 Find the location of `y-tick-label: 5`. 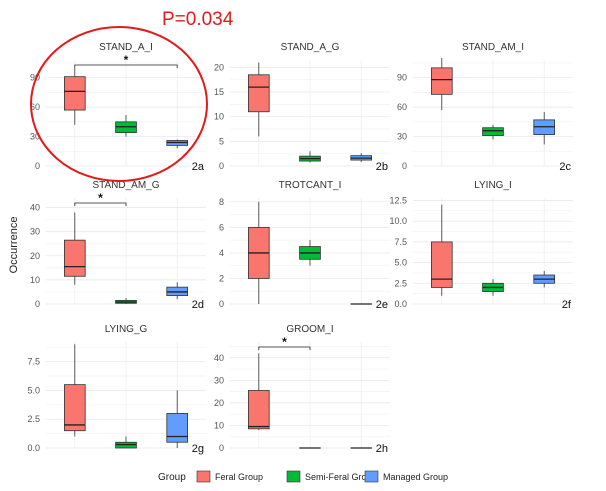

y-tick-label: 5 is located at coordinates (221, 141).